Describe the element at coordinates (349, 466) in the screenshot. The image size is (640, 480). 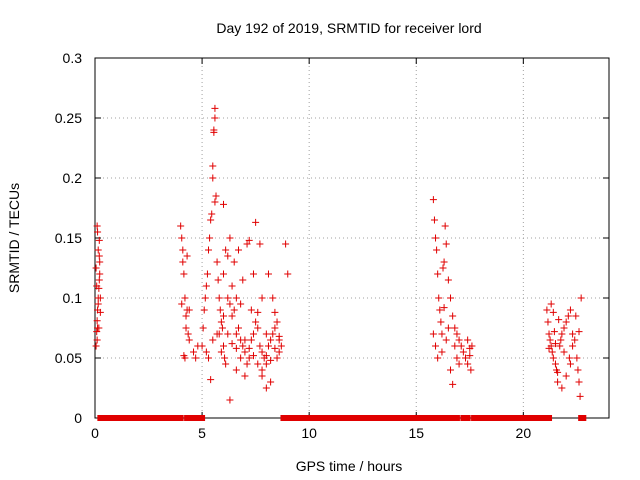
I see `x-axis-label: GPS time / hours` at that location.